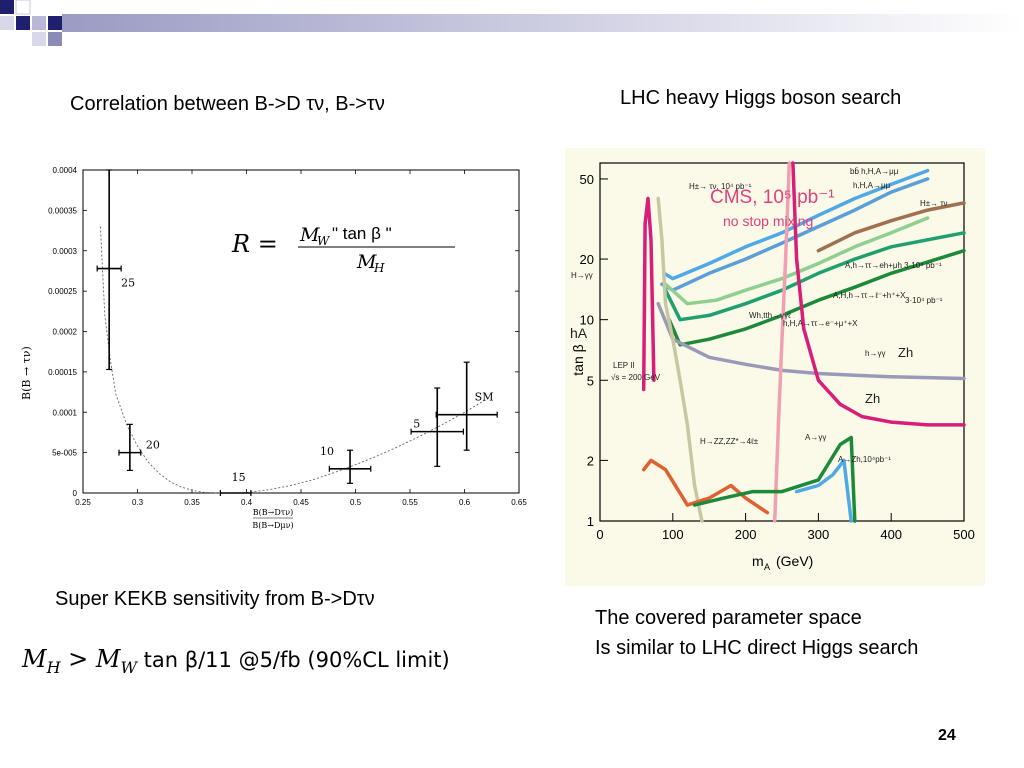 This screenshot has height=768, width=1024. What do you see at coordinates (579, 333) in the screenshot?
I see `chart-annotation: hA` at bounding box center [579, 333].